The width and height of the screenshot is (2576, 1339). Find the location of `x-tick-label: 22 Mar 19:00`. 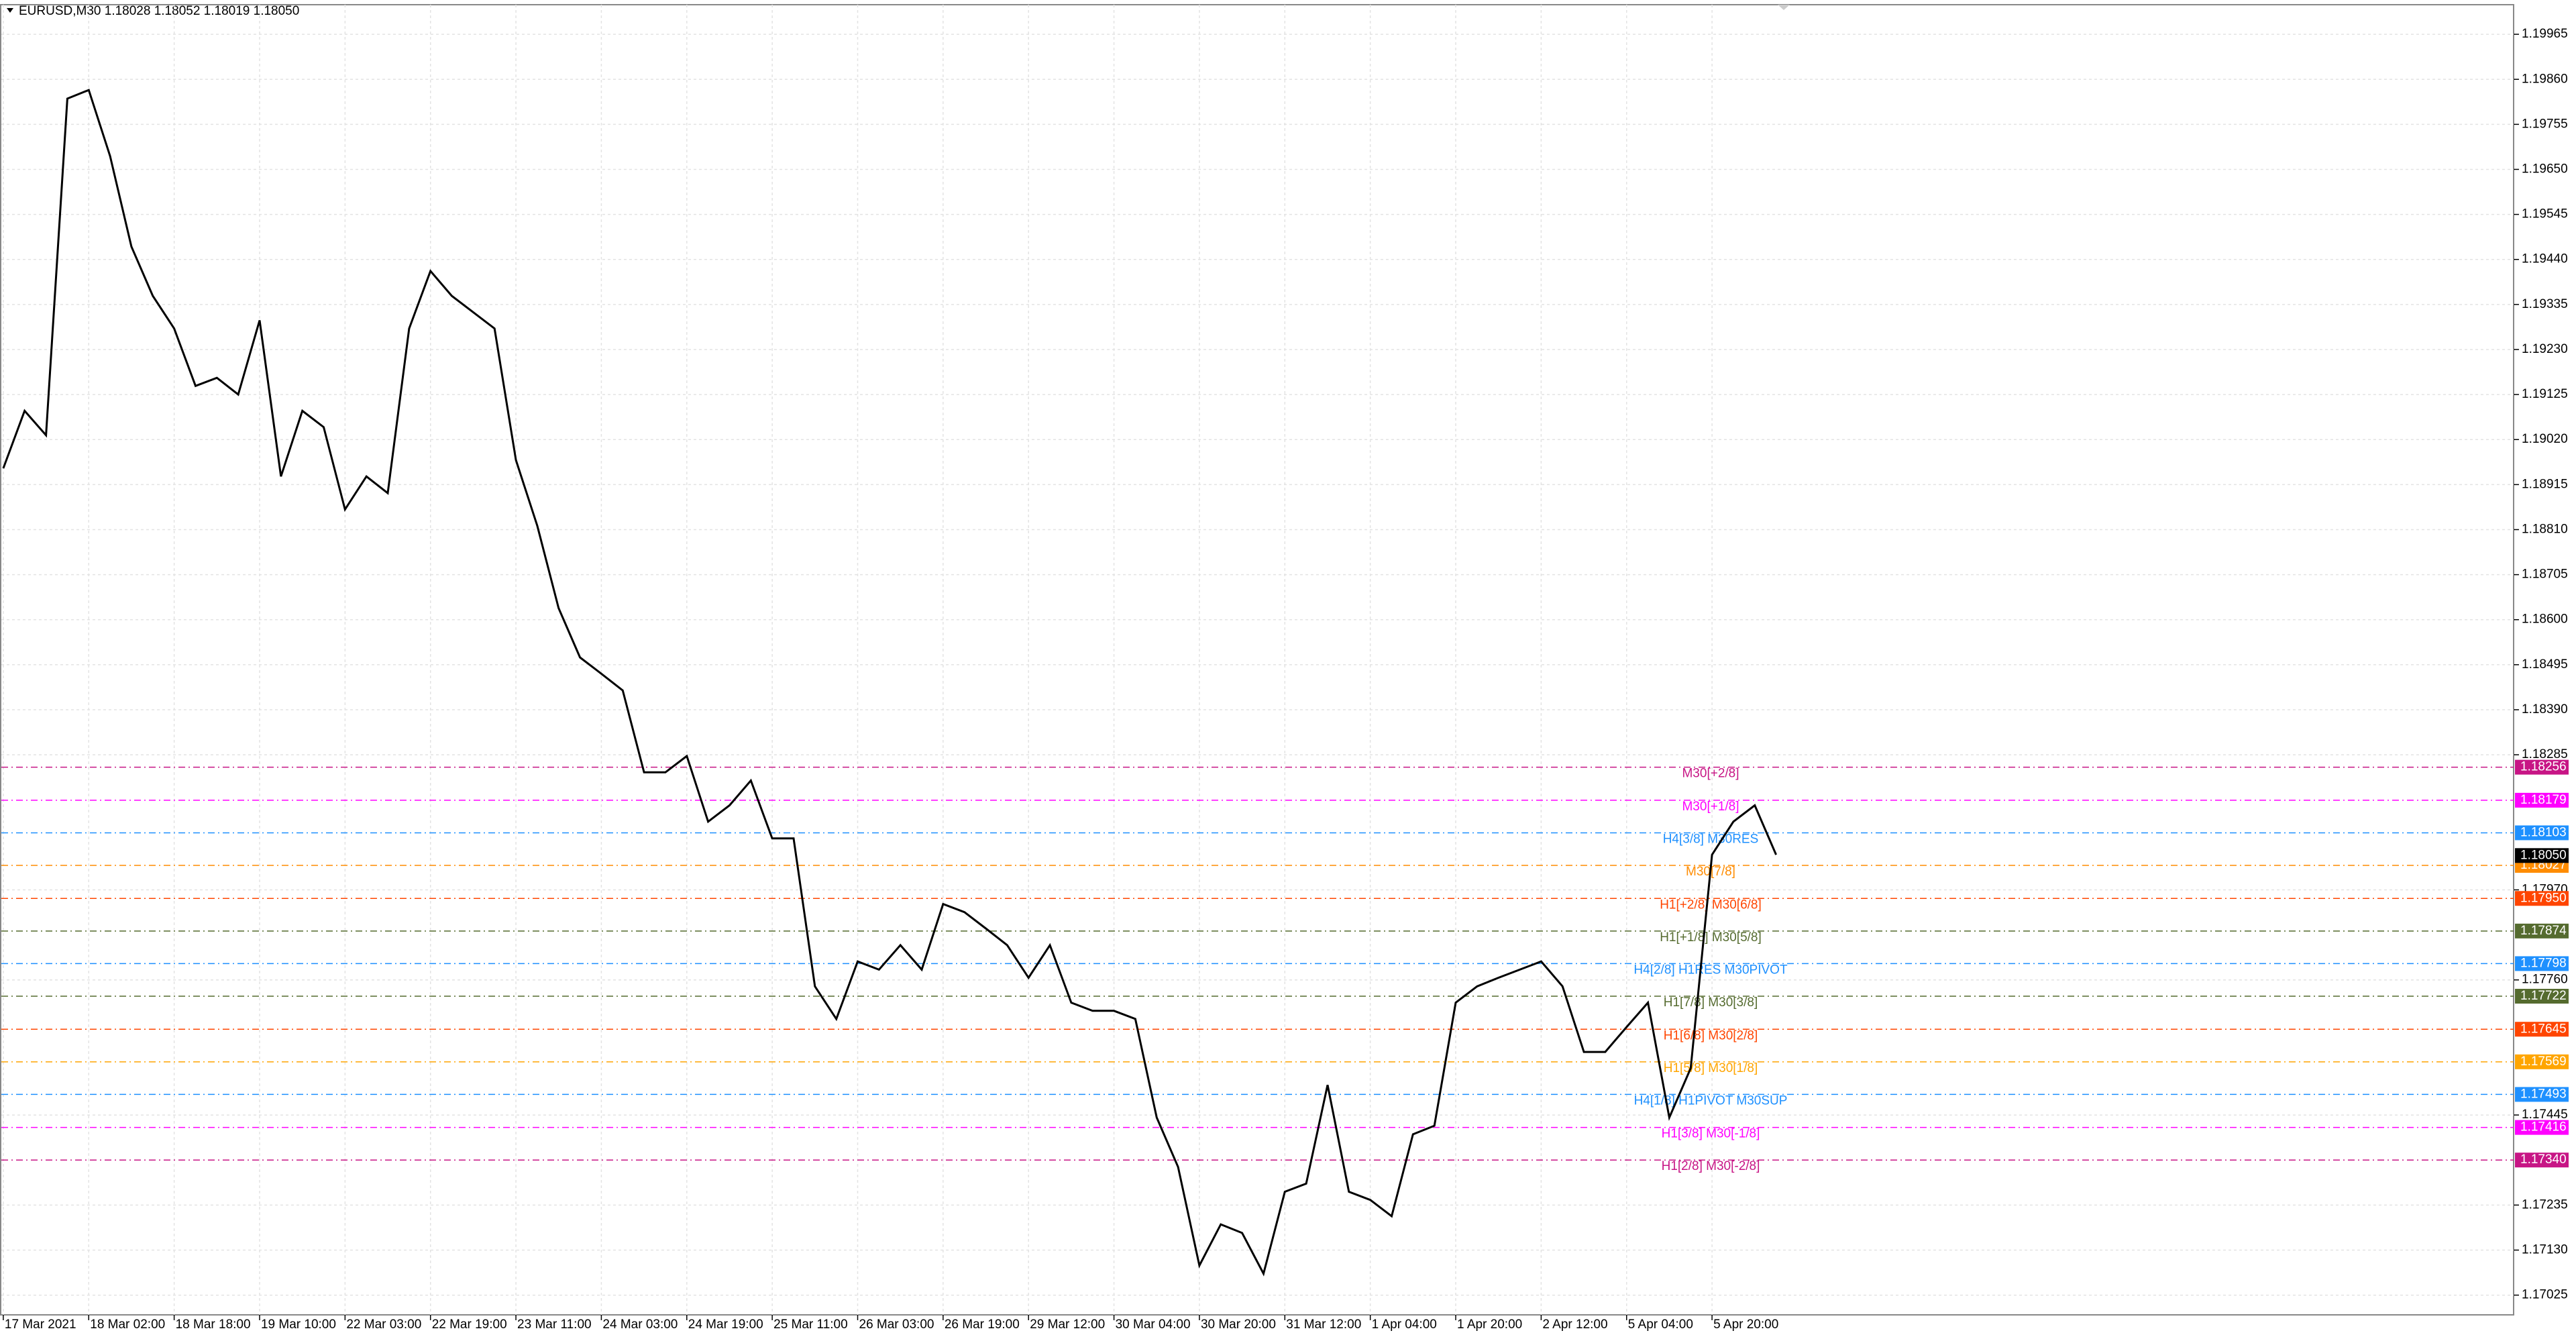

x-tick-label: 22 Mar 19:00 is located at coordinates (469, 1325).